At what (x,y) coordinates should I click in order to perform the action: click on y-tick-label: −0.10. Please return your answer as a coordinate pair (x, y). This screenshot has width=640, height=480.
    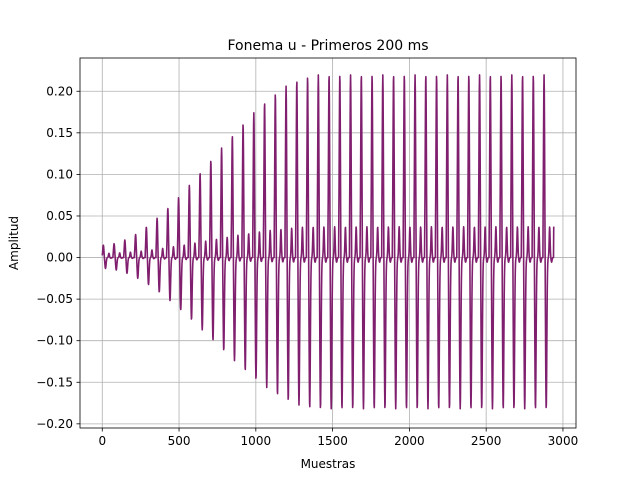
    Looking at the image, I should click on (54, 341).